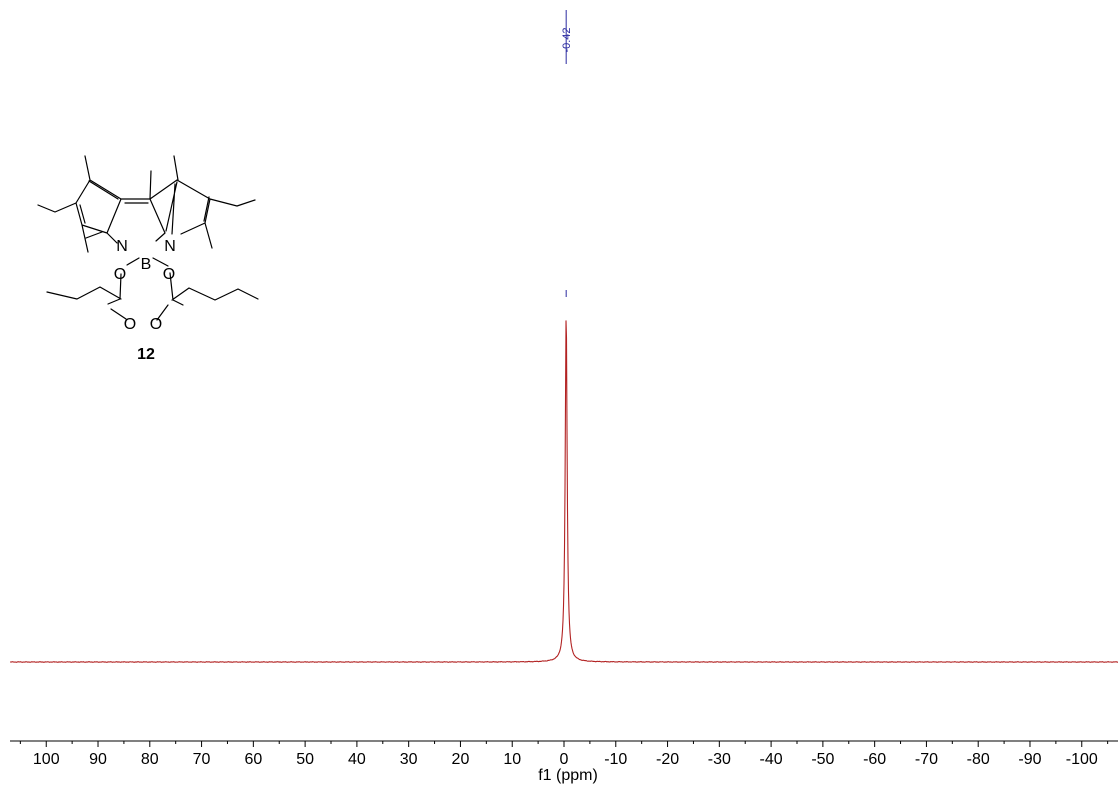  What do you see at coordinates (1082, 759) in the screenshot?
I see `x-tick-label: -100` at bounding box center [1082, 759].